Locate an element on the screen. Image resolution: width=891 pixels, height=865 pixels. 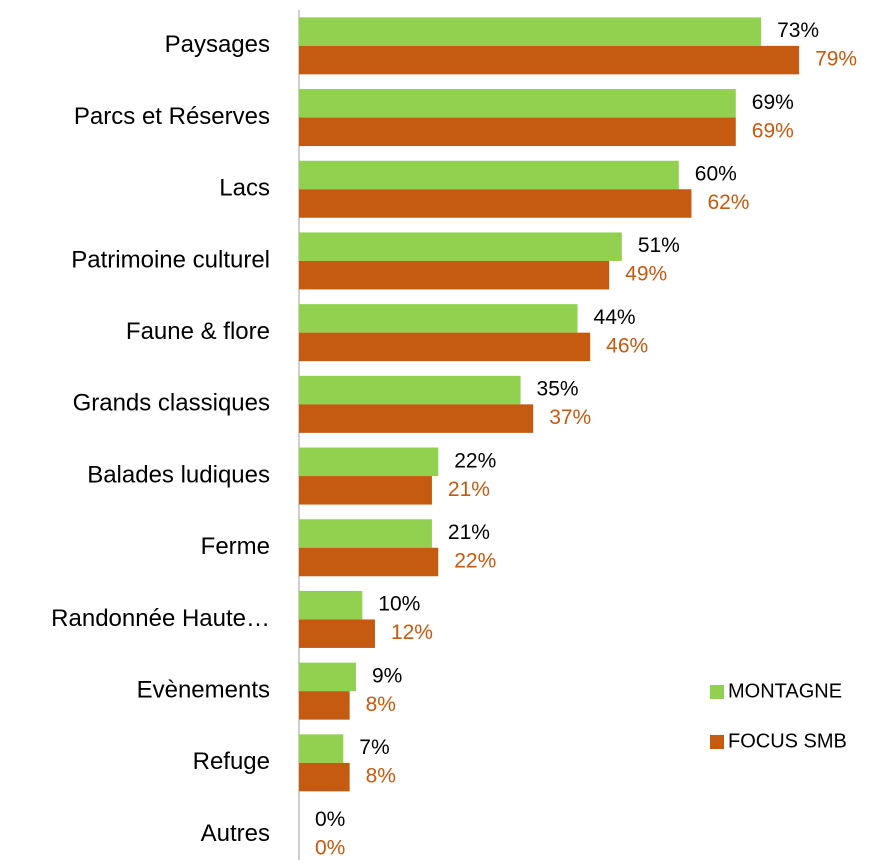
data-label: 12% is located at coordinates (412, 632).